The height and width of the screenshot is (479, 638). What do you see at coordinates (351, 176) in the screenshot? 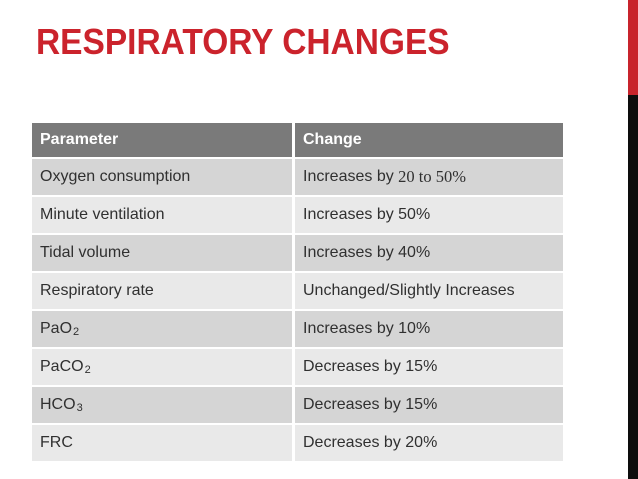
I see `change-text: Increases by` at bounding box center [351, 176].